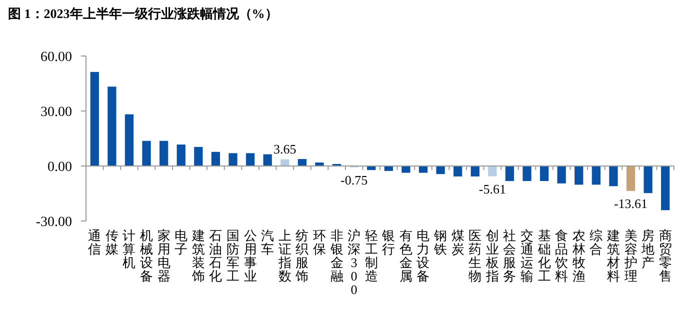 Image resolution: width=693 pixels, height=329 pixels. Describe the element at coordinates (527, 256) in the screenshot. I see `x-tick-label: 交通运输` at that location.